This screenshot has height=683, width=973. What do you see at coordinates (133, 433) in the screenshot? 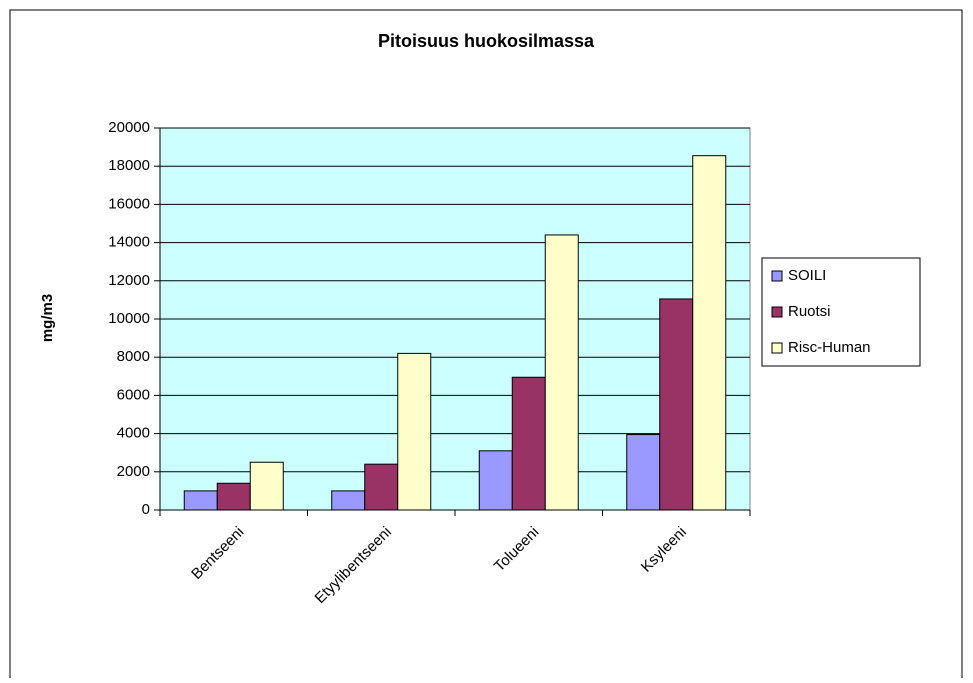
I see `y-tick-label: 4000` at bounding box center [133, 433].